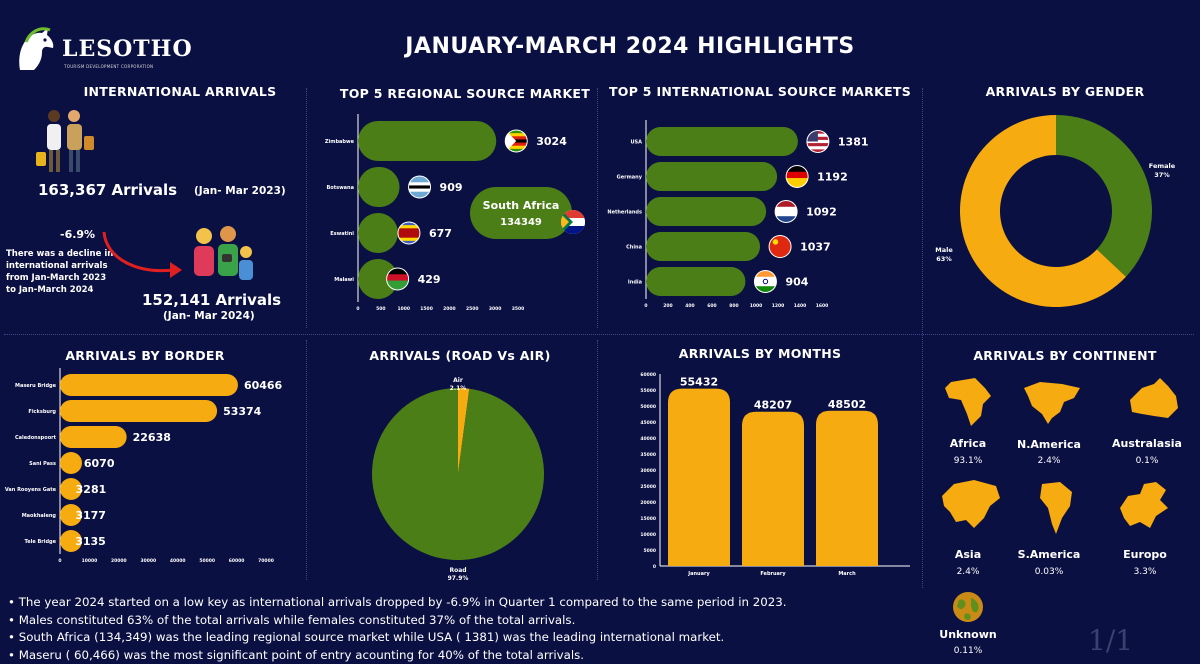  Describe the element at coordinates (340, 142) in the screenshot. I see `bar-category-label: Zimbabwe` at that location.